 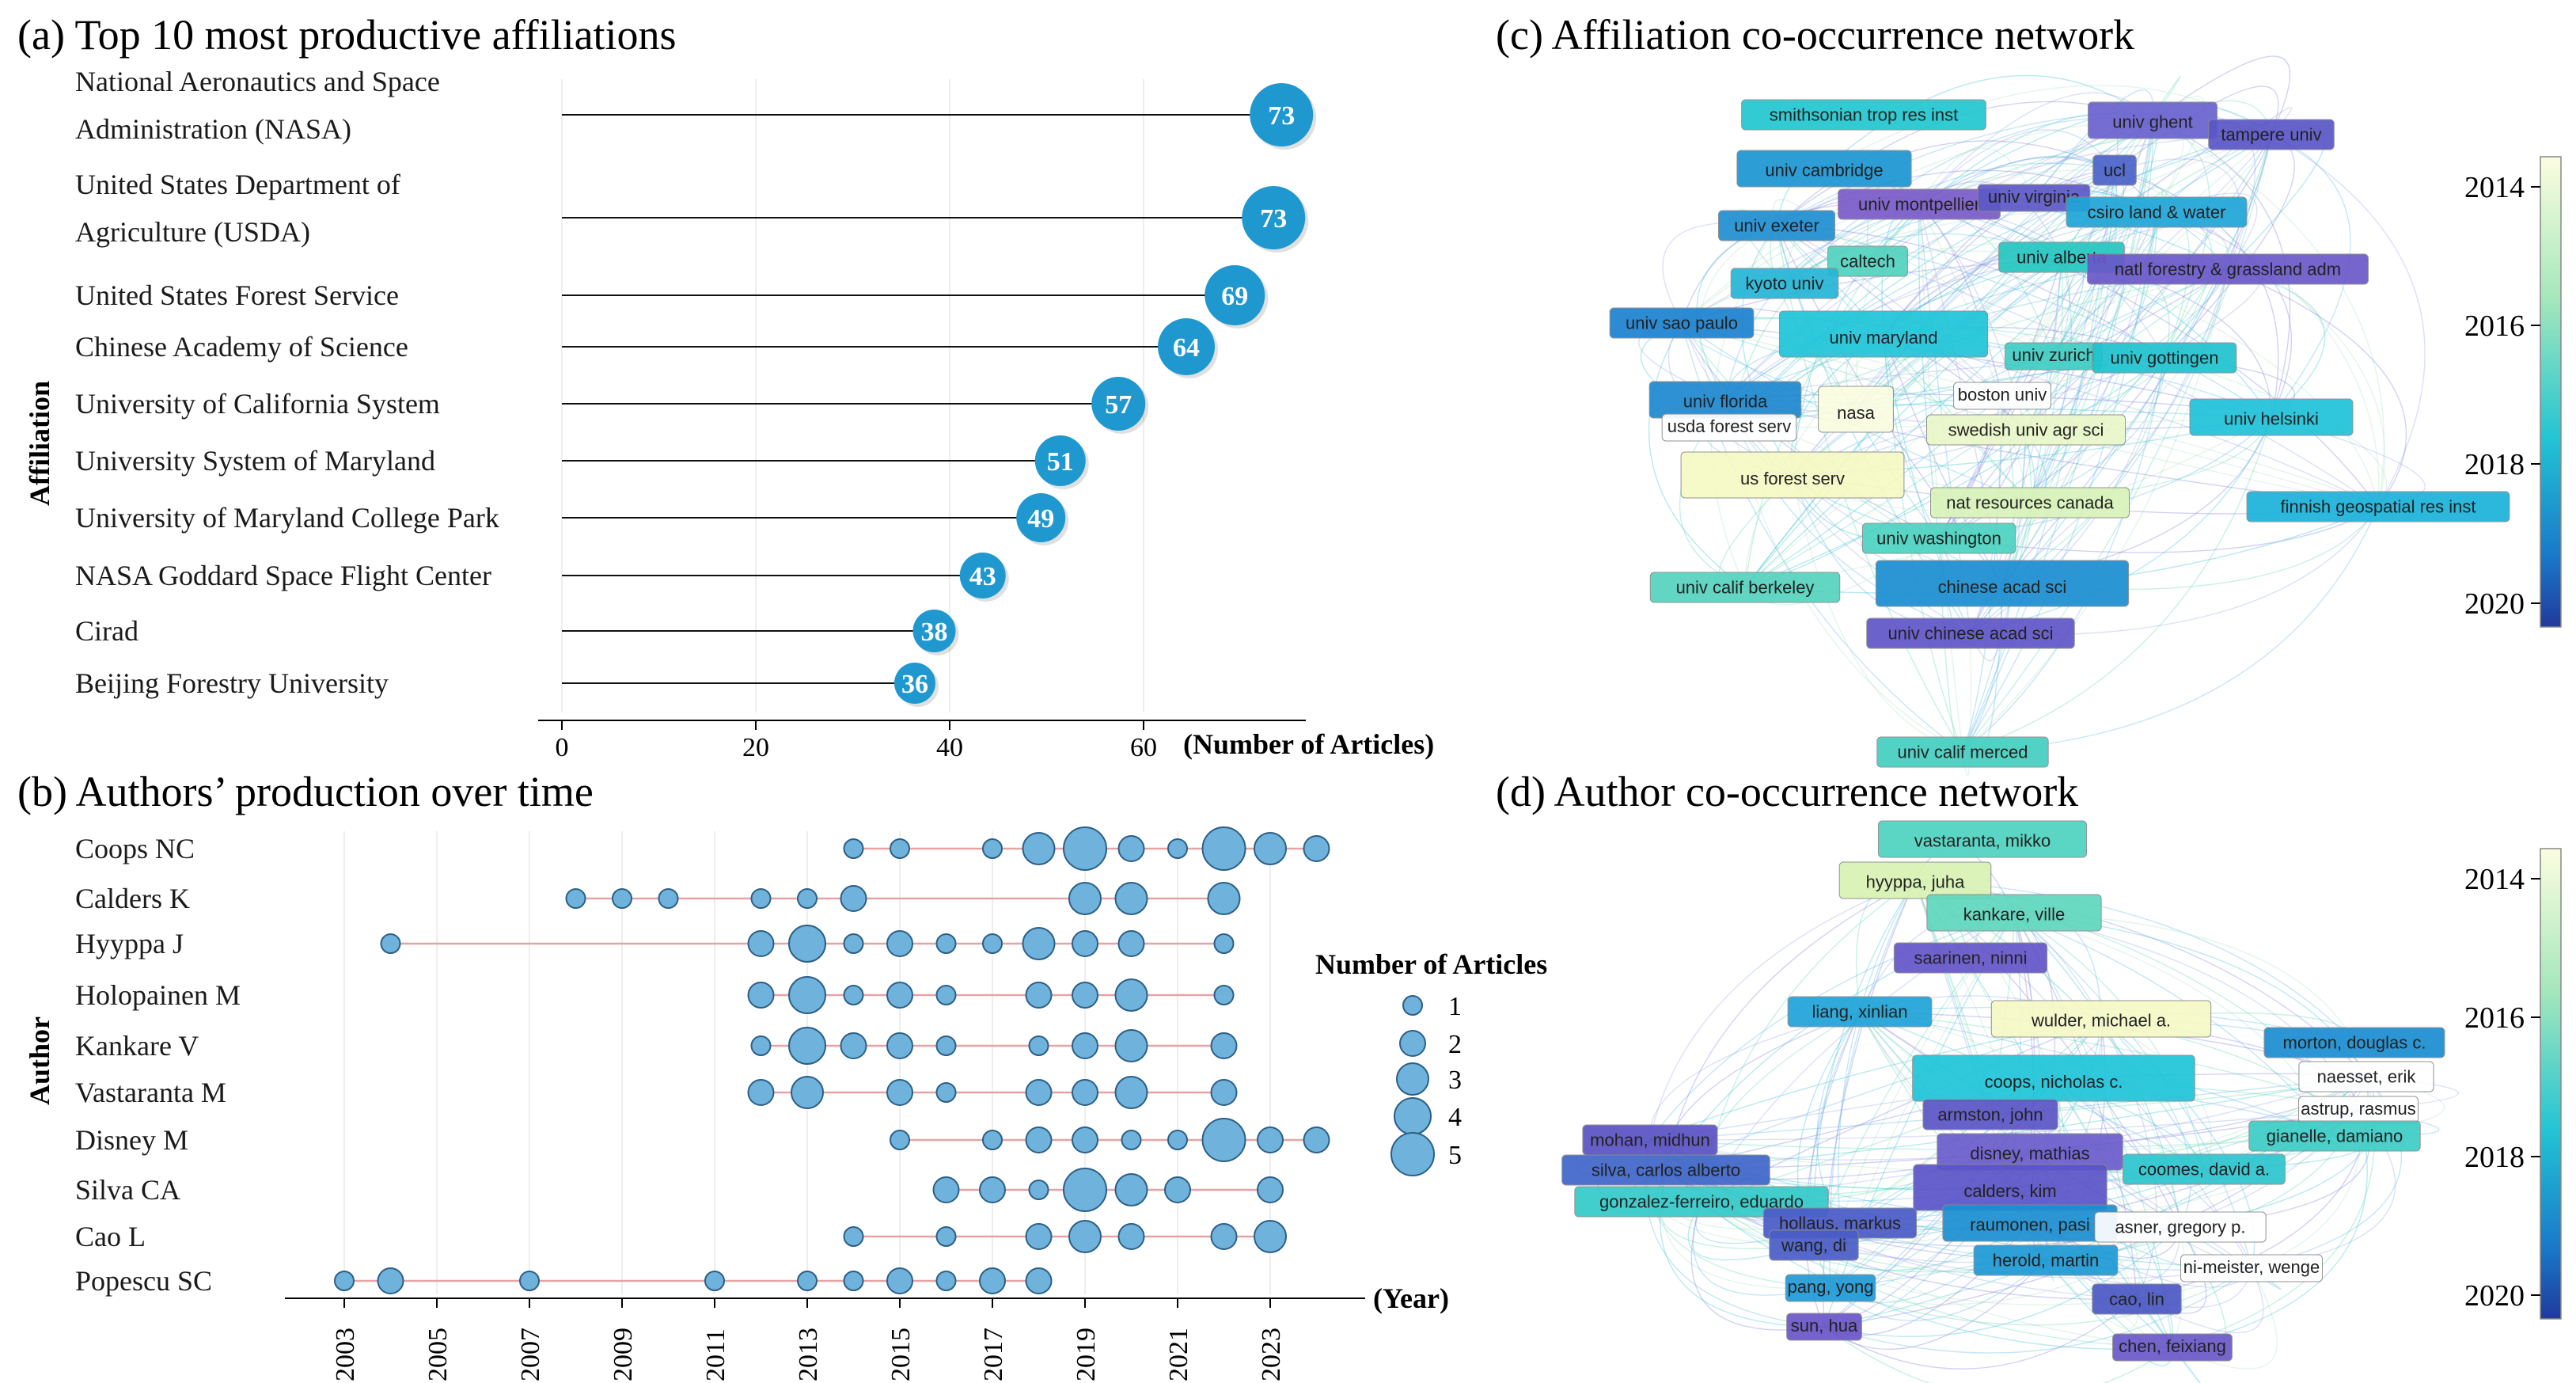 I want to click on panel-d-node-label: raumonen, pasi, so click(x=2030, y=1224).